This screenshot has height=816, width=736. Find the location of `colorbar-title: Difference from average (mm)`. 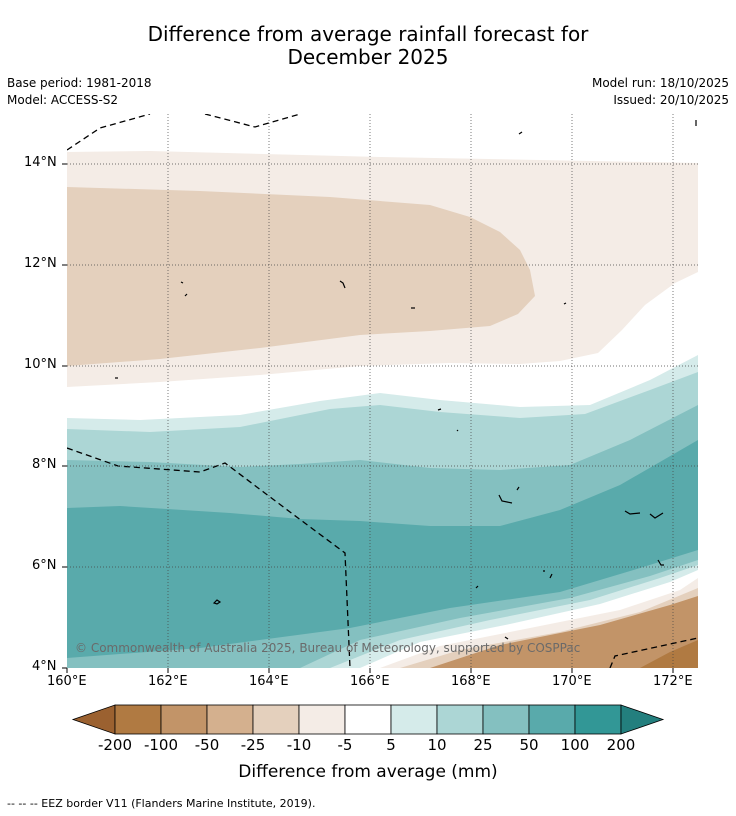

colorbar-title: Difference from average (mm) is located at coordinates (368, 772).